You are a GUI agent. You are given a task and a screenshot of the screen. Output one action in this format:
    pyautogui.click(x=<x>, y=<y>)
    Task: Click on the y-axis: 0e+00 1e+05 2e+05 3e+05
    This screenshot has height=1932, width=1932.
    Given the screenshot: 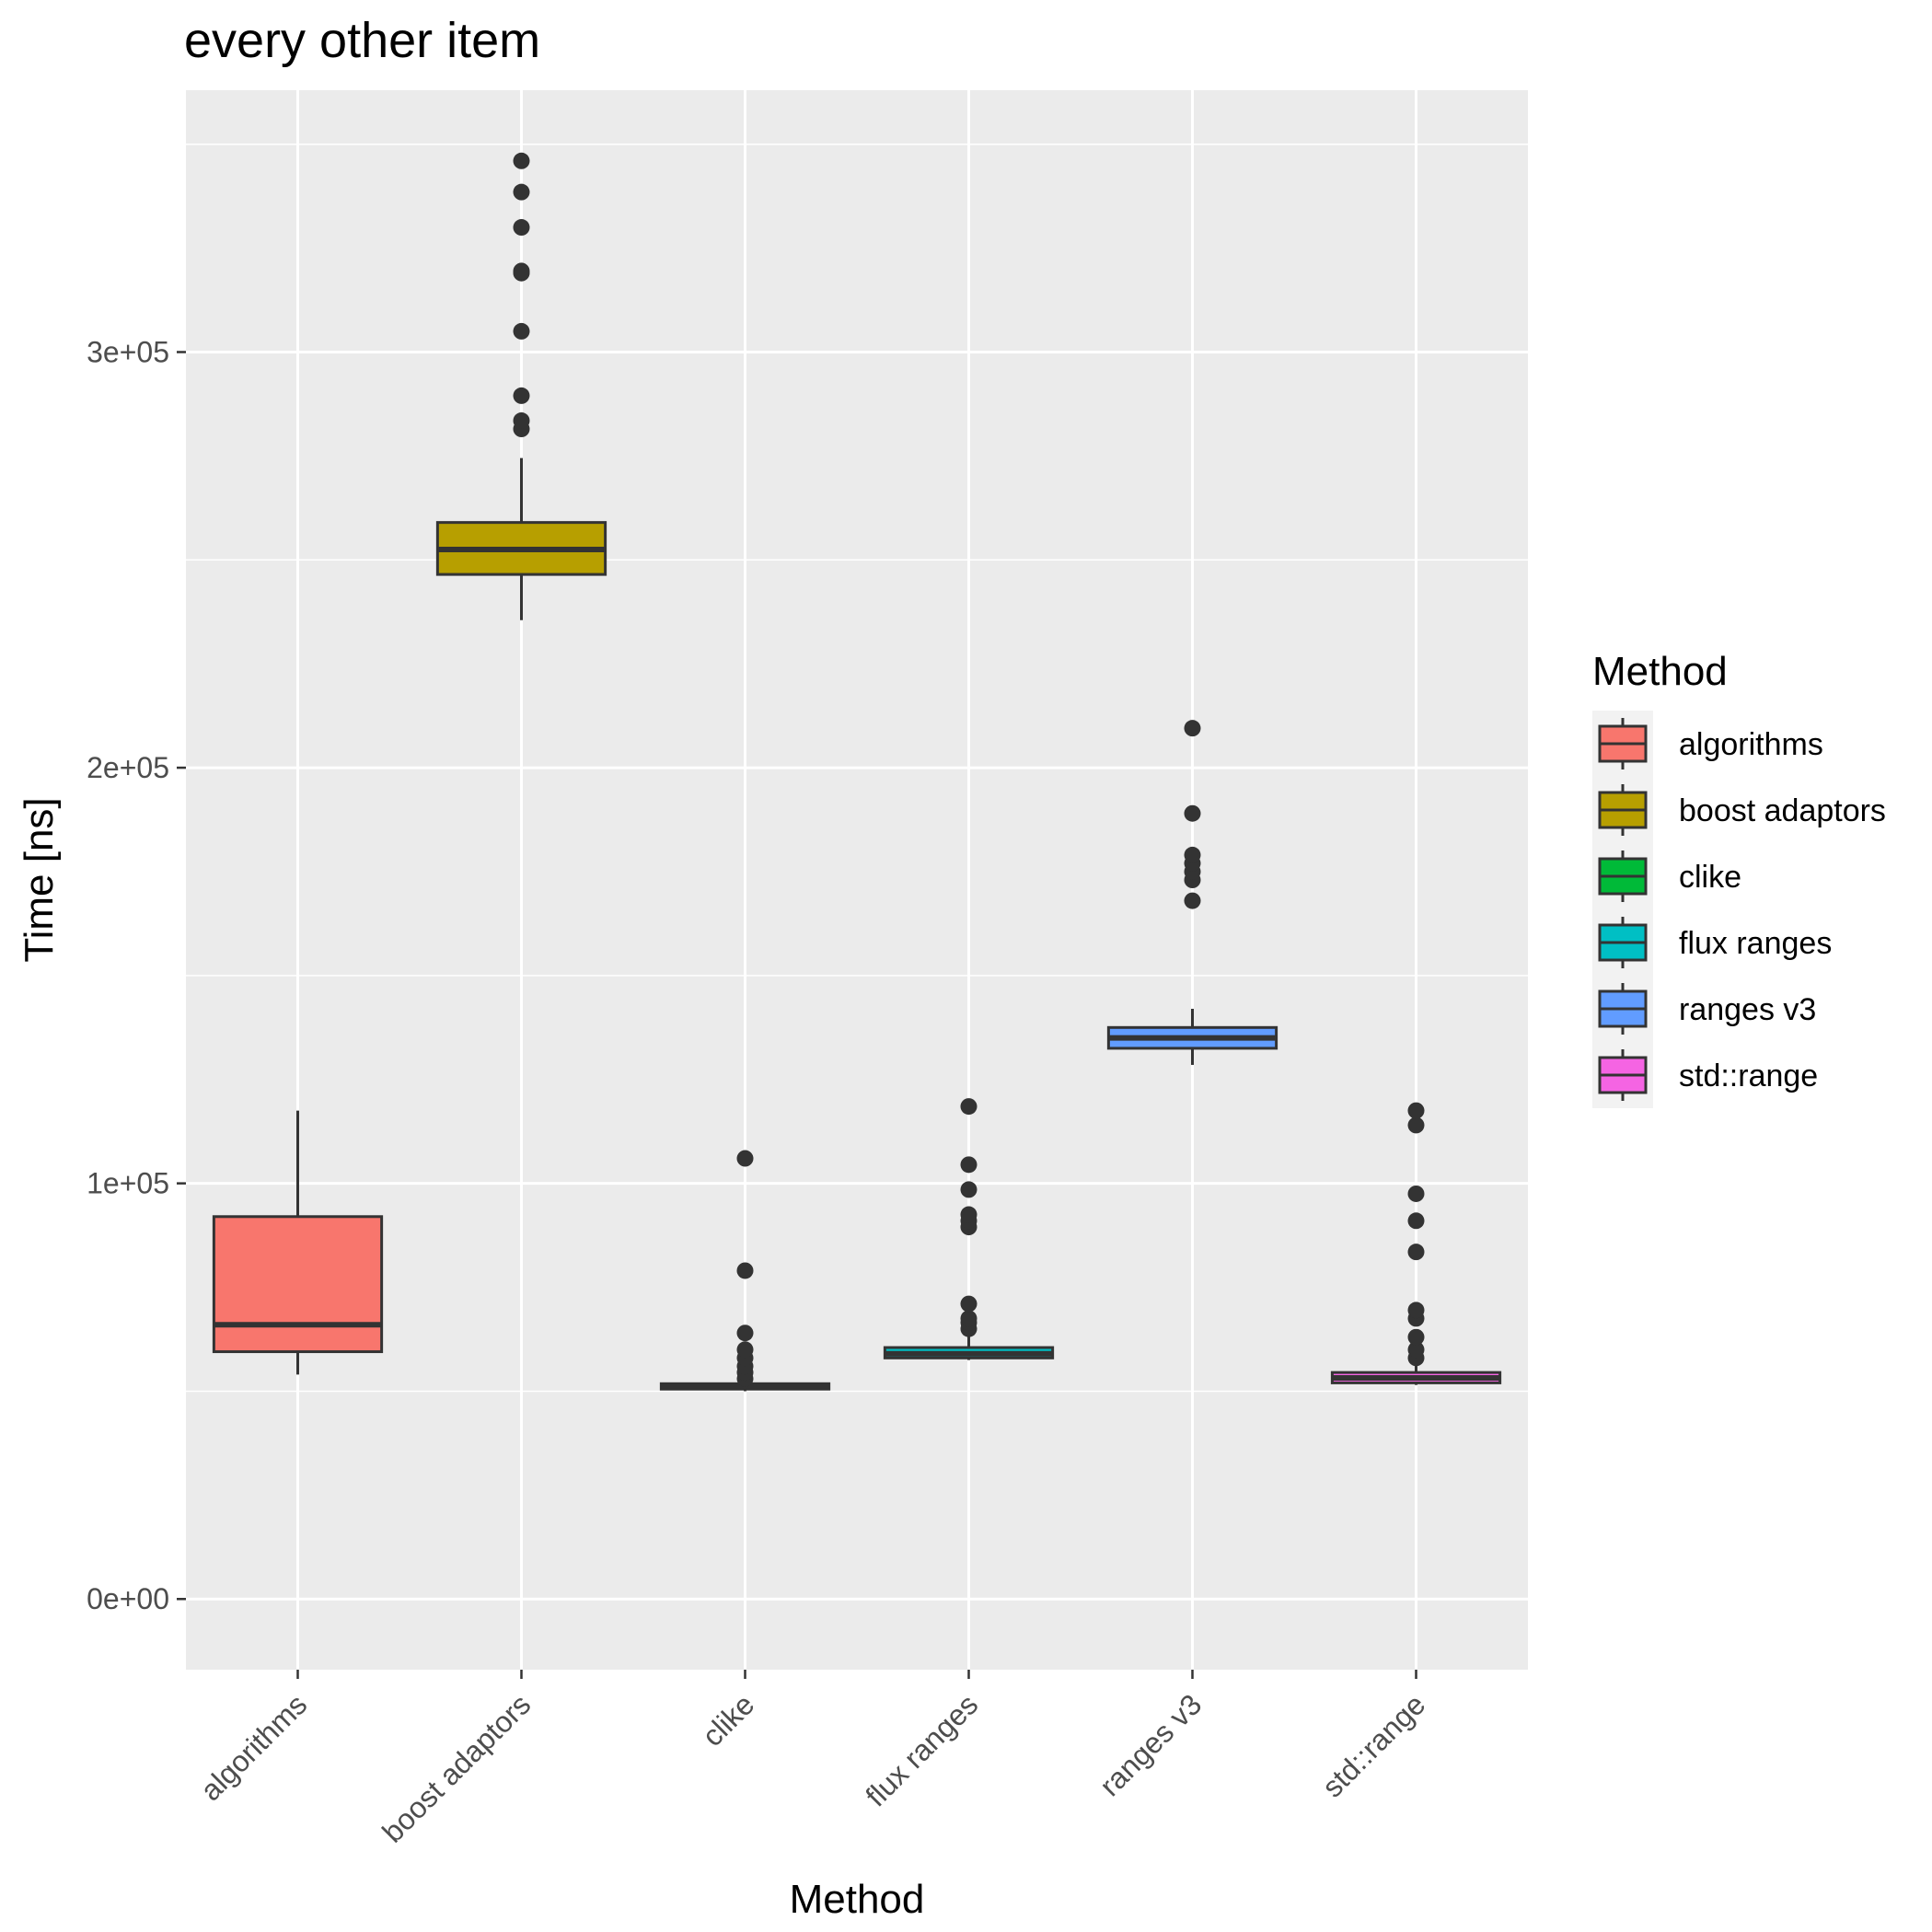 What is the action you would take?
    pyautogui.click(x=137, y=975)
    